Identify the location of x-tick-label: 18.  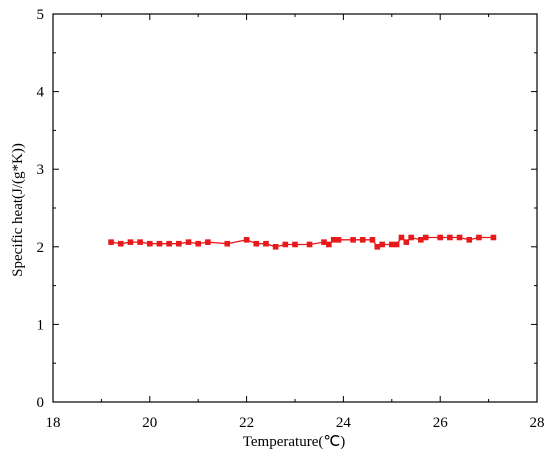
(53, 423).